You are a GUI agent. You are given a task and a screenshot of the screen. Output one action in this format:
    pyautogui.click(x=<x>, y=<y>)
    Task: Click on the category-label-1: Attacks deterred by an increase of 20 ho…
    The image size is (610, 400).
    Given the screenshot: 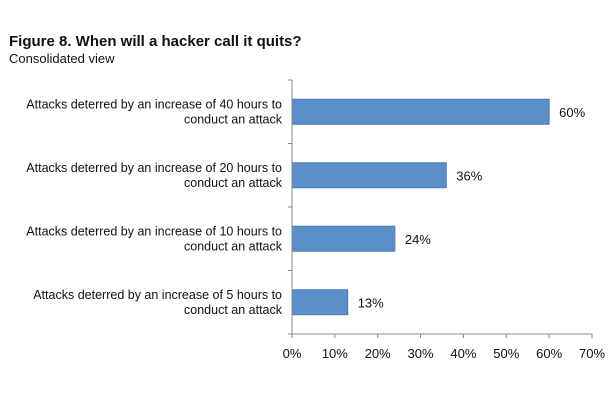 What is the action you would take?
    pyautogui.click(x=154, y=175)
    